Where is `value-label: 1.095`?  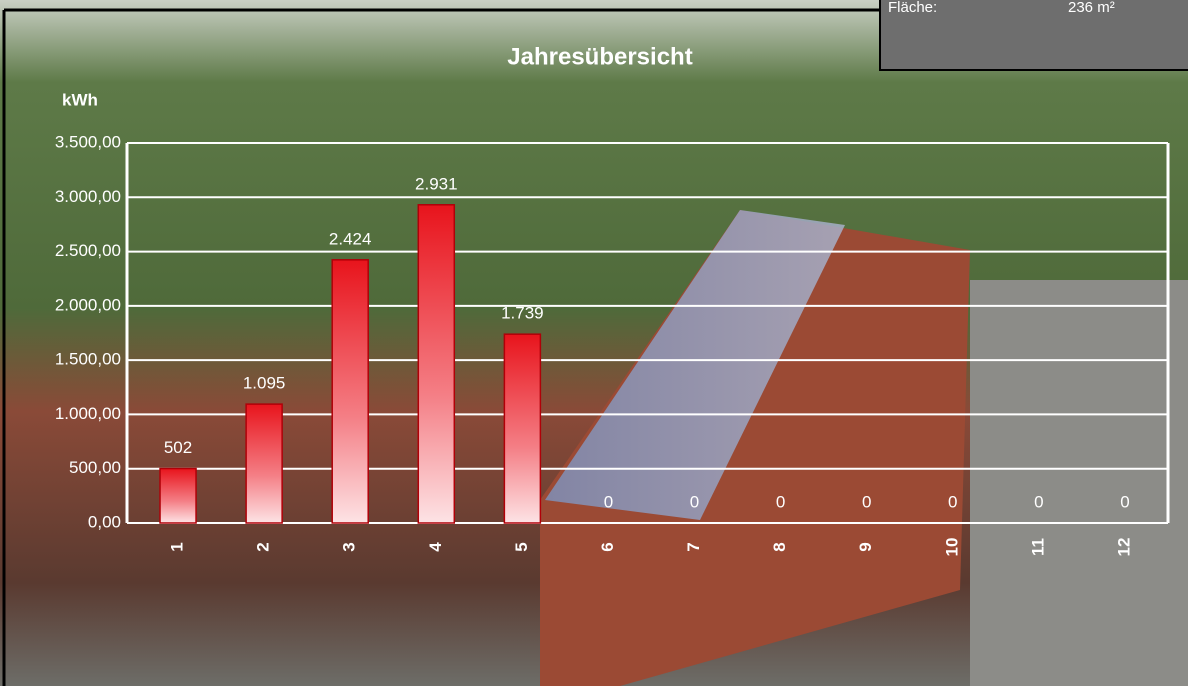 value-label: 1.095 is located at coordinates (264, 383).